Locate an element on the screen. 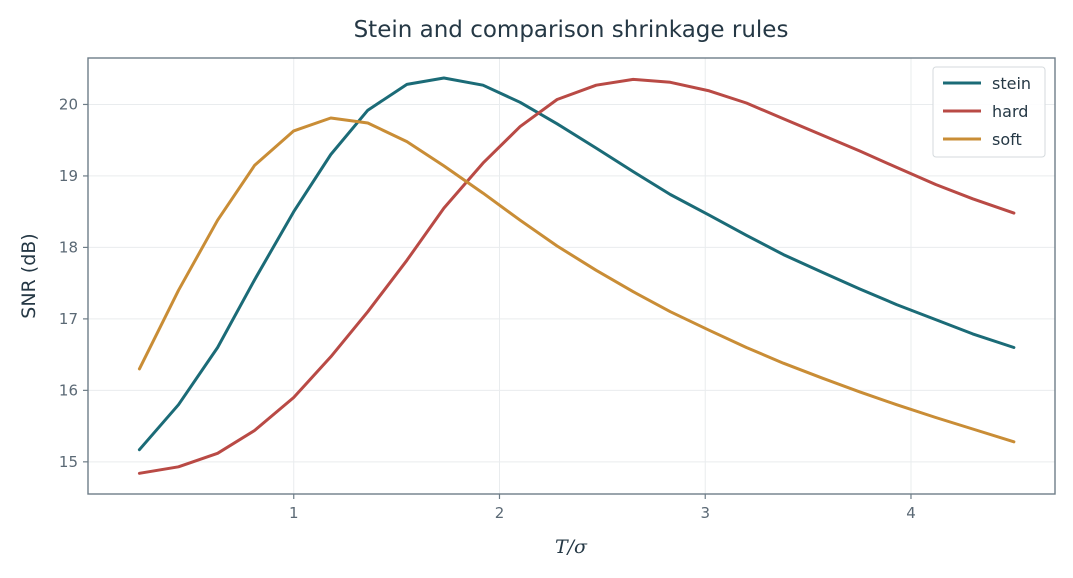 The width and height of the screenshot is (1073, 578). legend-box is located at coordinates (989, 112).